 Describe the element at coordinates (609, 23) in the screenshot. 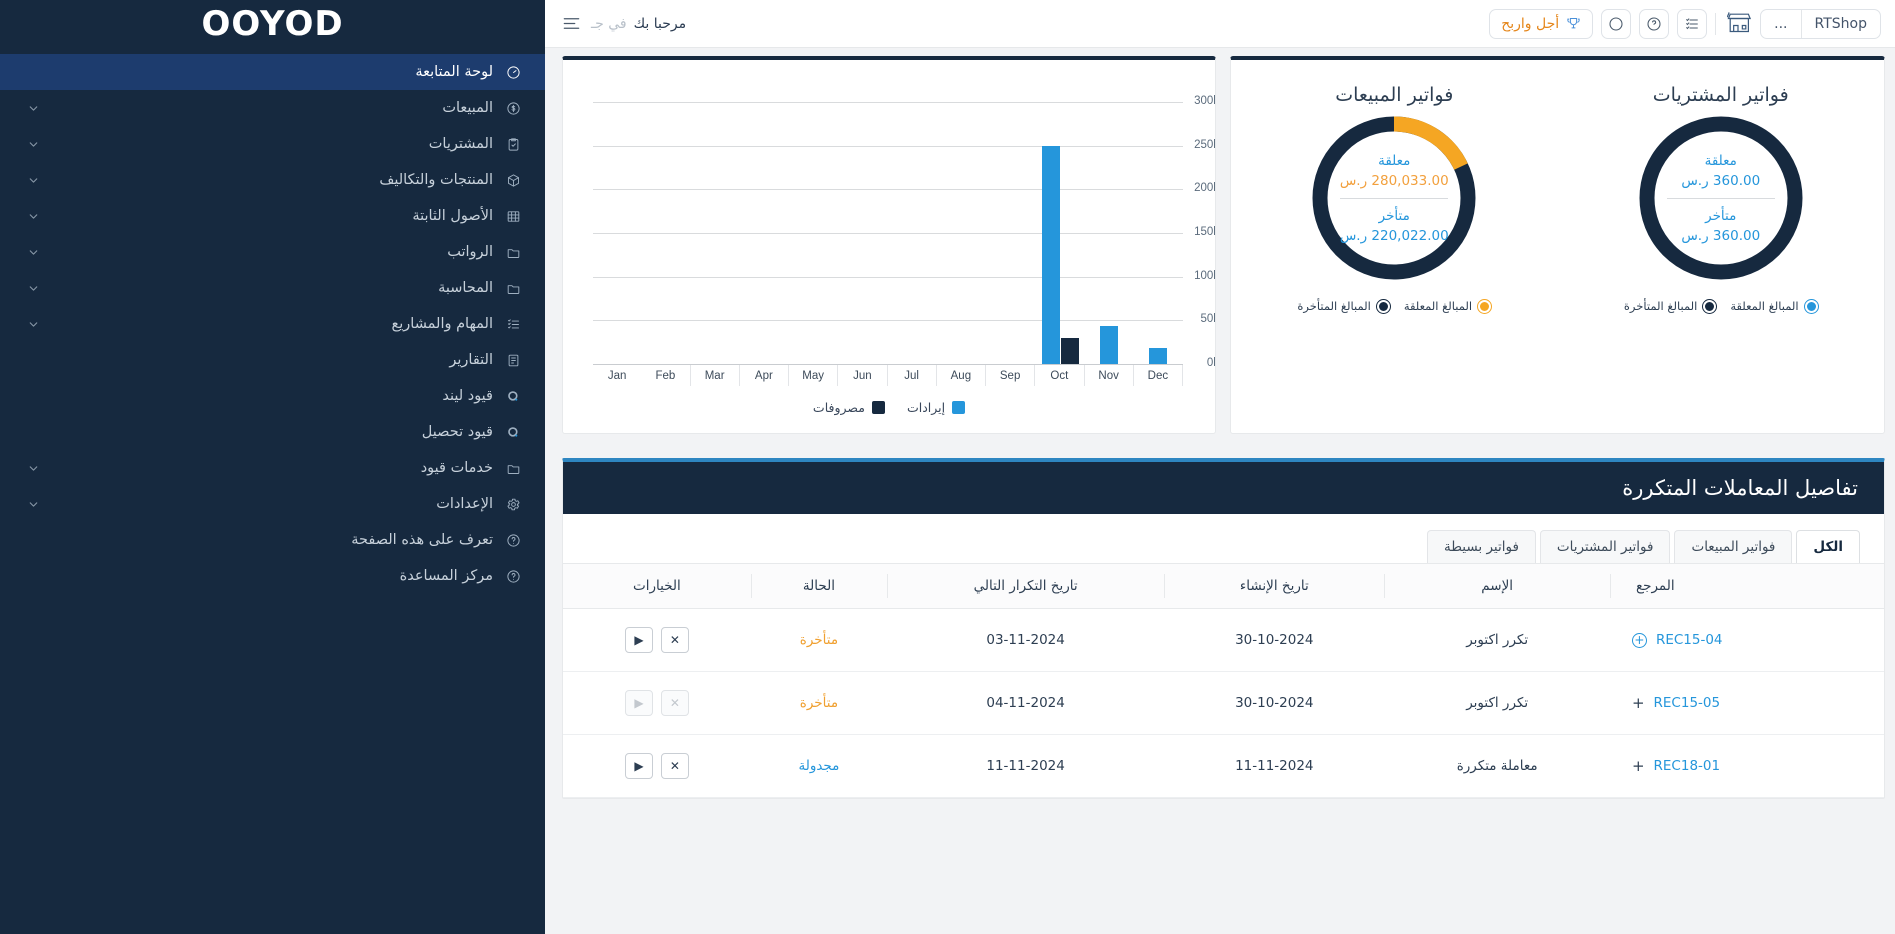

I see `welcome-company: في جـ` at that location.